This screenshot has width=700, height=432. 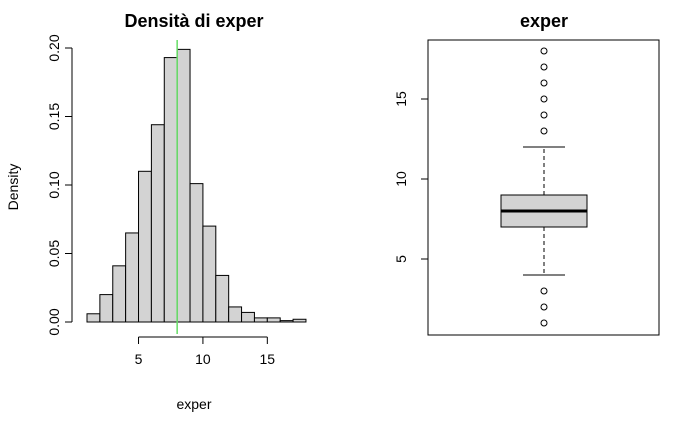 I want to click on histogram-xlabel: exper, so click(x=193, y=404).